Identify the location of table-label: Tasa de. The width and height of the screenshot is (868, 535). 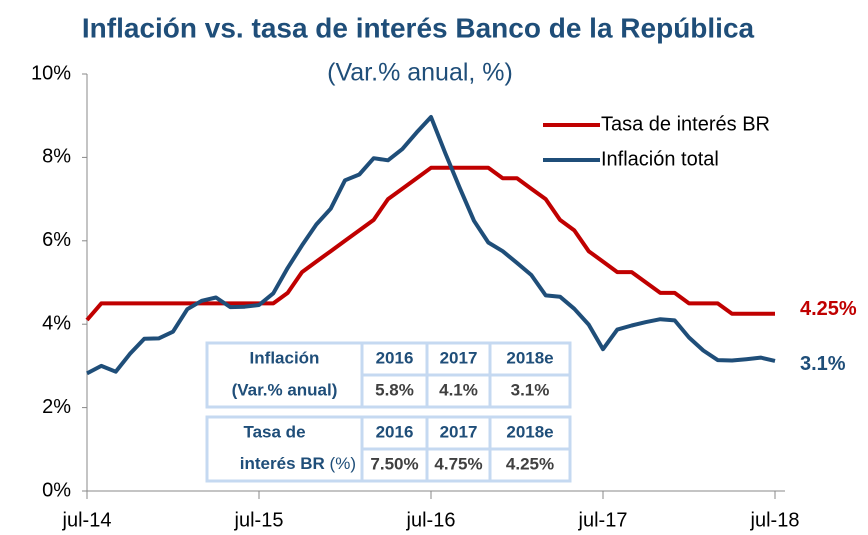
(274, 431).